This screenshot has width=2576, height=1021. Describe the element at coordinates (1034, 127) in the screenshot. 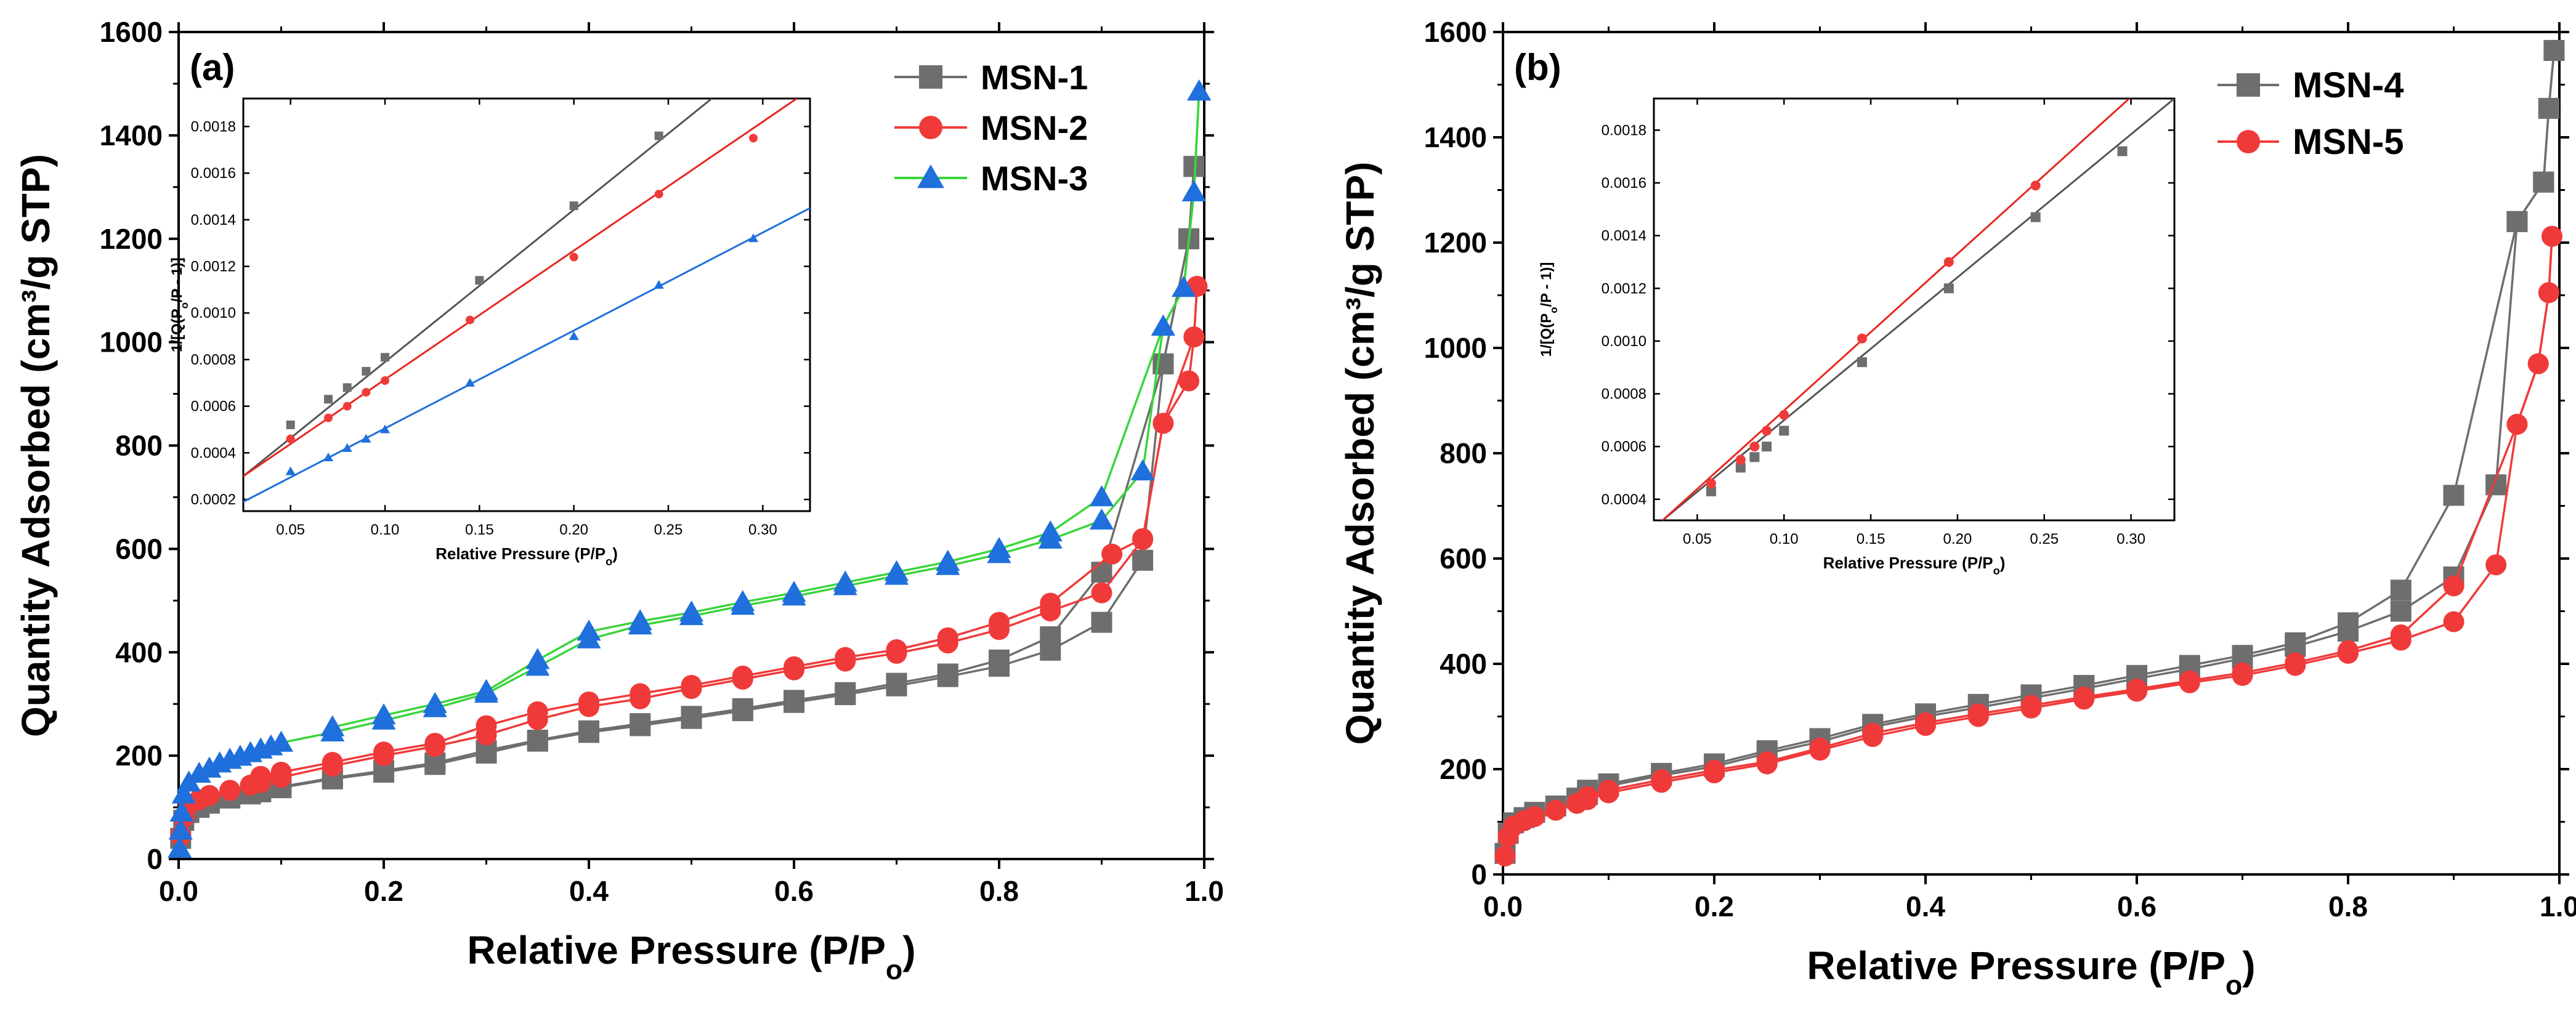

I see `legend-label: MSN-2` at that location.